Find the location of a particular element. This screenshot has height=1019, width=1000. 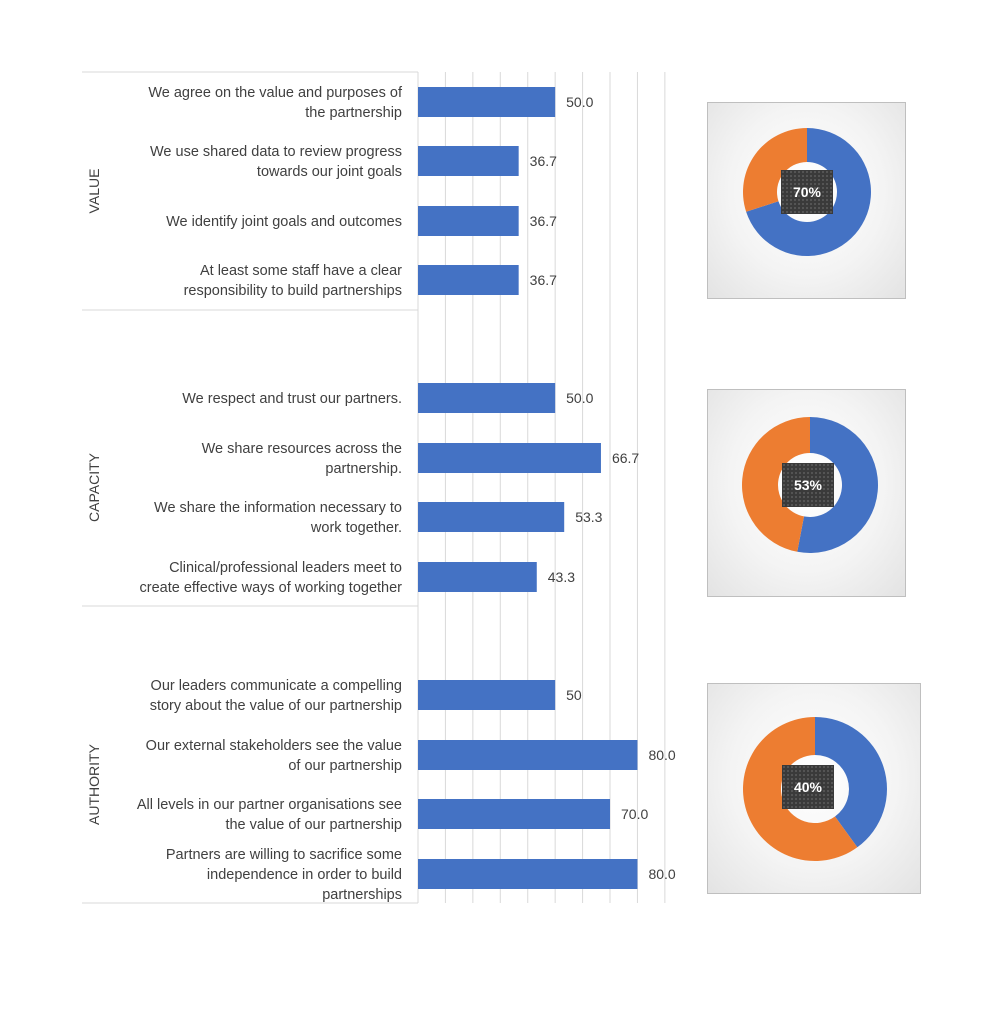

category-label: Partners are willing to sacrifice some is located at coordinates (284, 855).